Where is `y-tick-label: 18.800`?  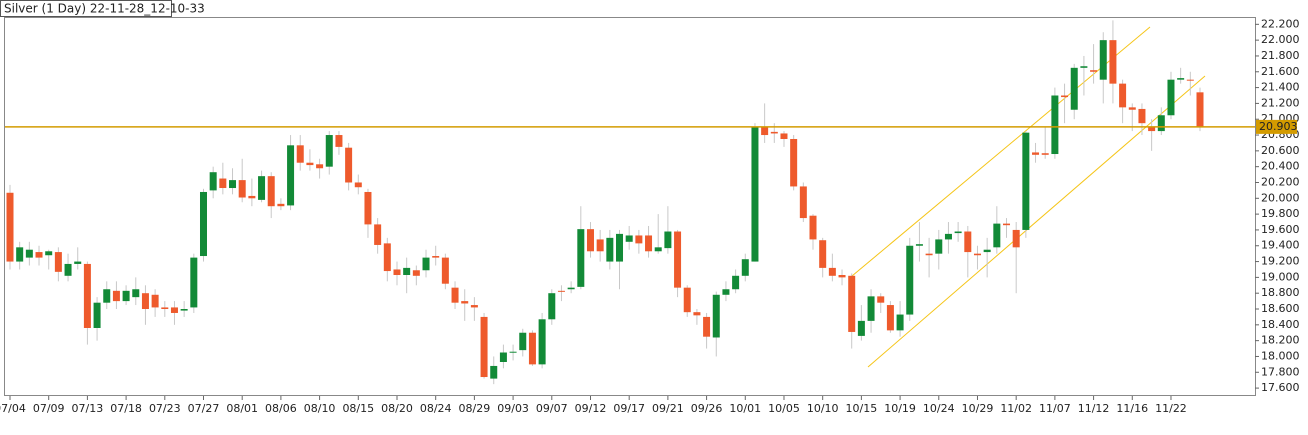
y-tick-label: 18.800 is located at coordinates (1280, 292).